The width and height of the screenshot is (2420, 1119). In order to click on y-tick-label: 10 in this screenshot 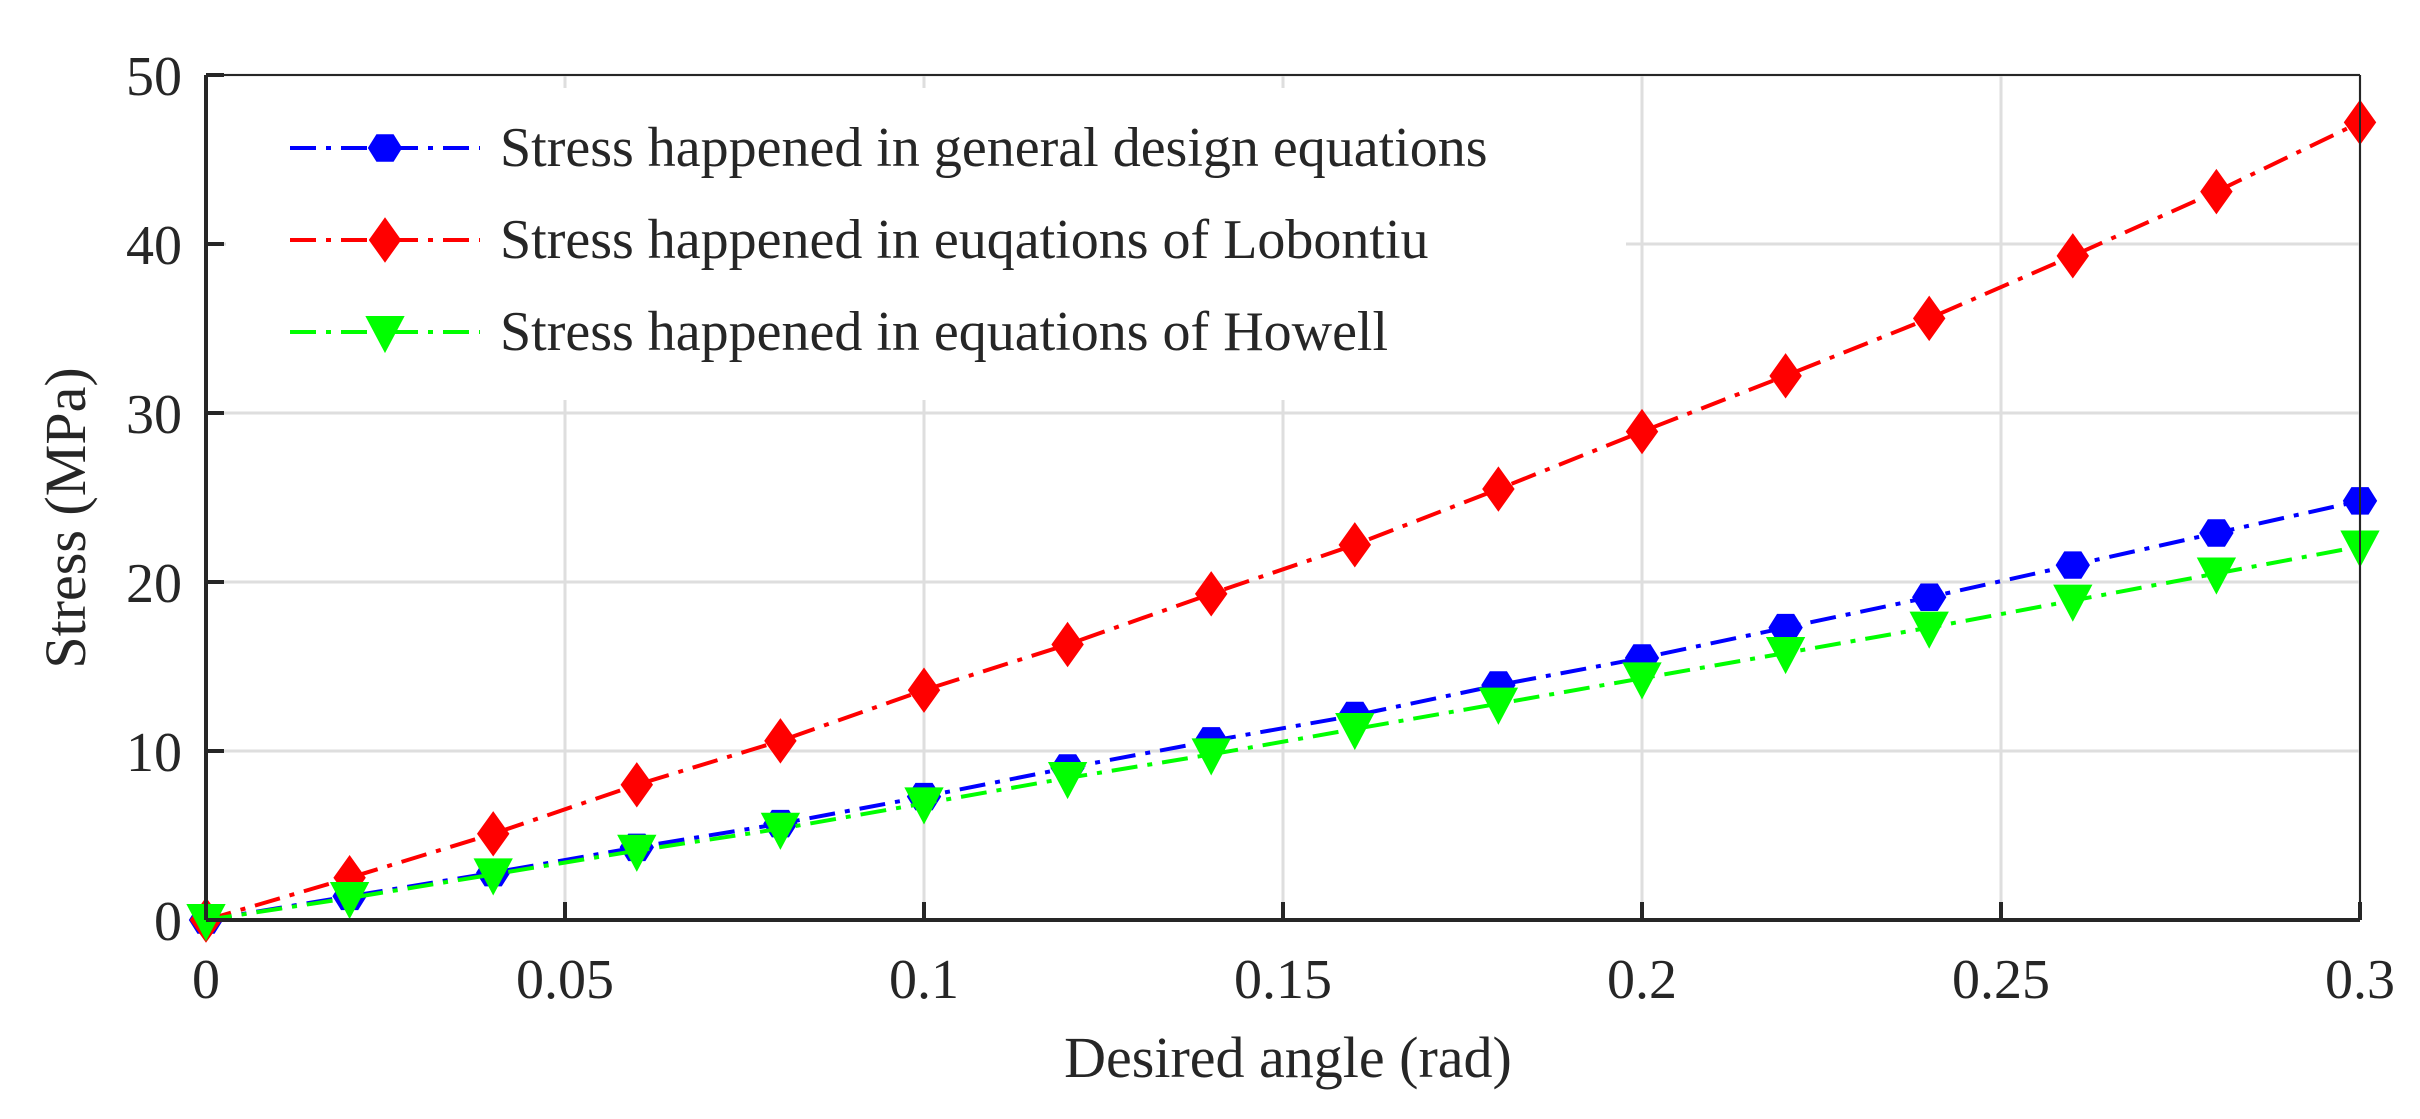, I will do `click(154, 753)`.